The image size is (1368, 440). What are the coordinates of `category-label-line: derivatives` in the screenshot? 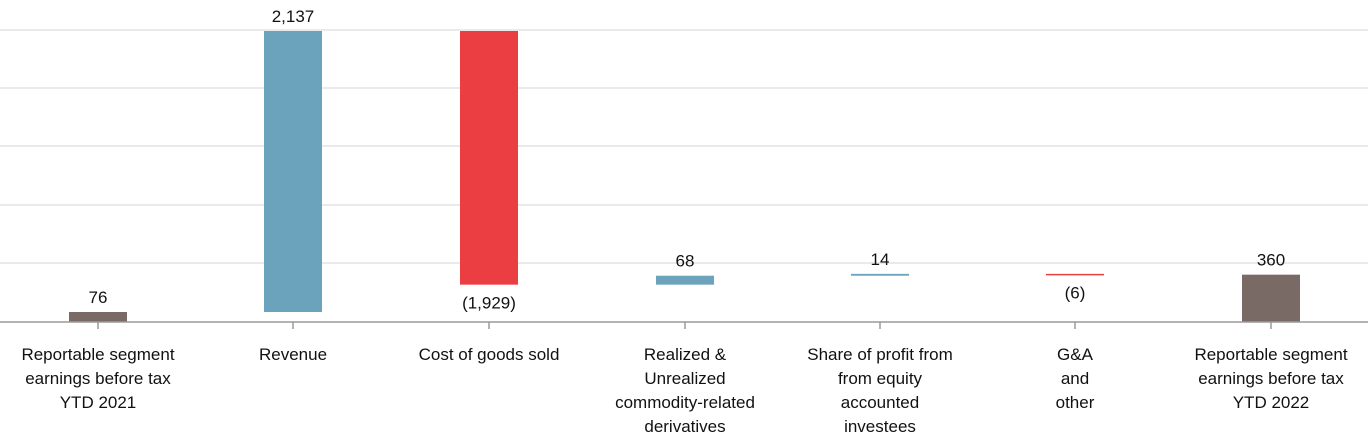 It's located at (684, 426).